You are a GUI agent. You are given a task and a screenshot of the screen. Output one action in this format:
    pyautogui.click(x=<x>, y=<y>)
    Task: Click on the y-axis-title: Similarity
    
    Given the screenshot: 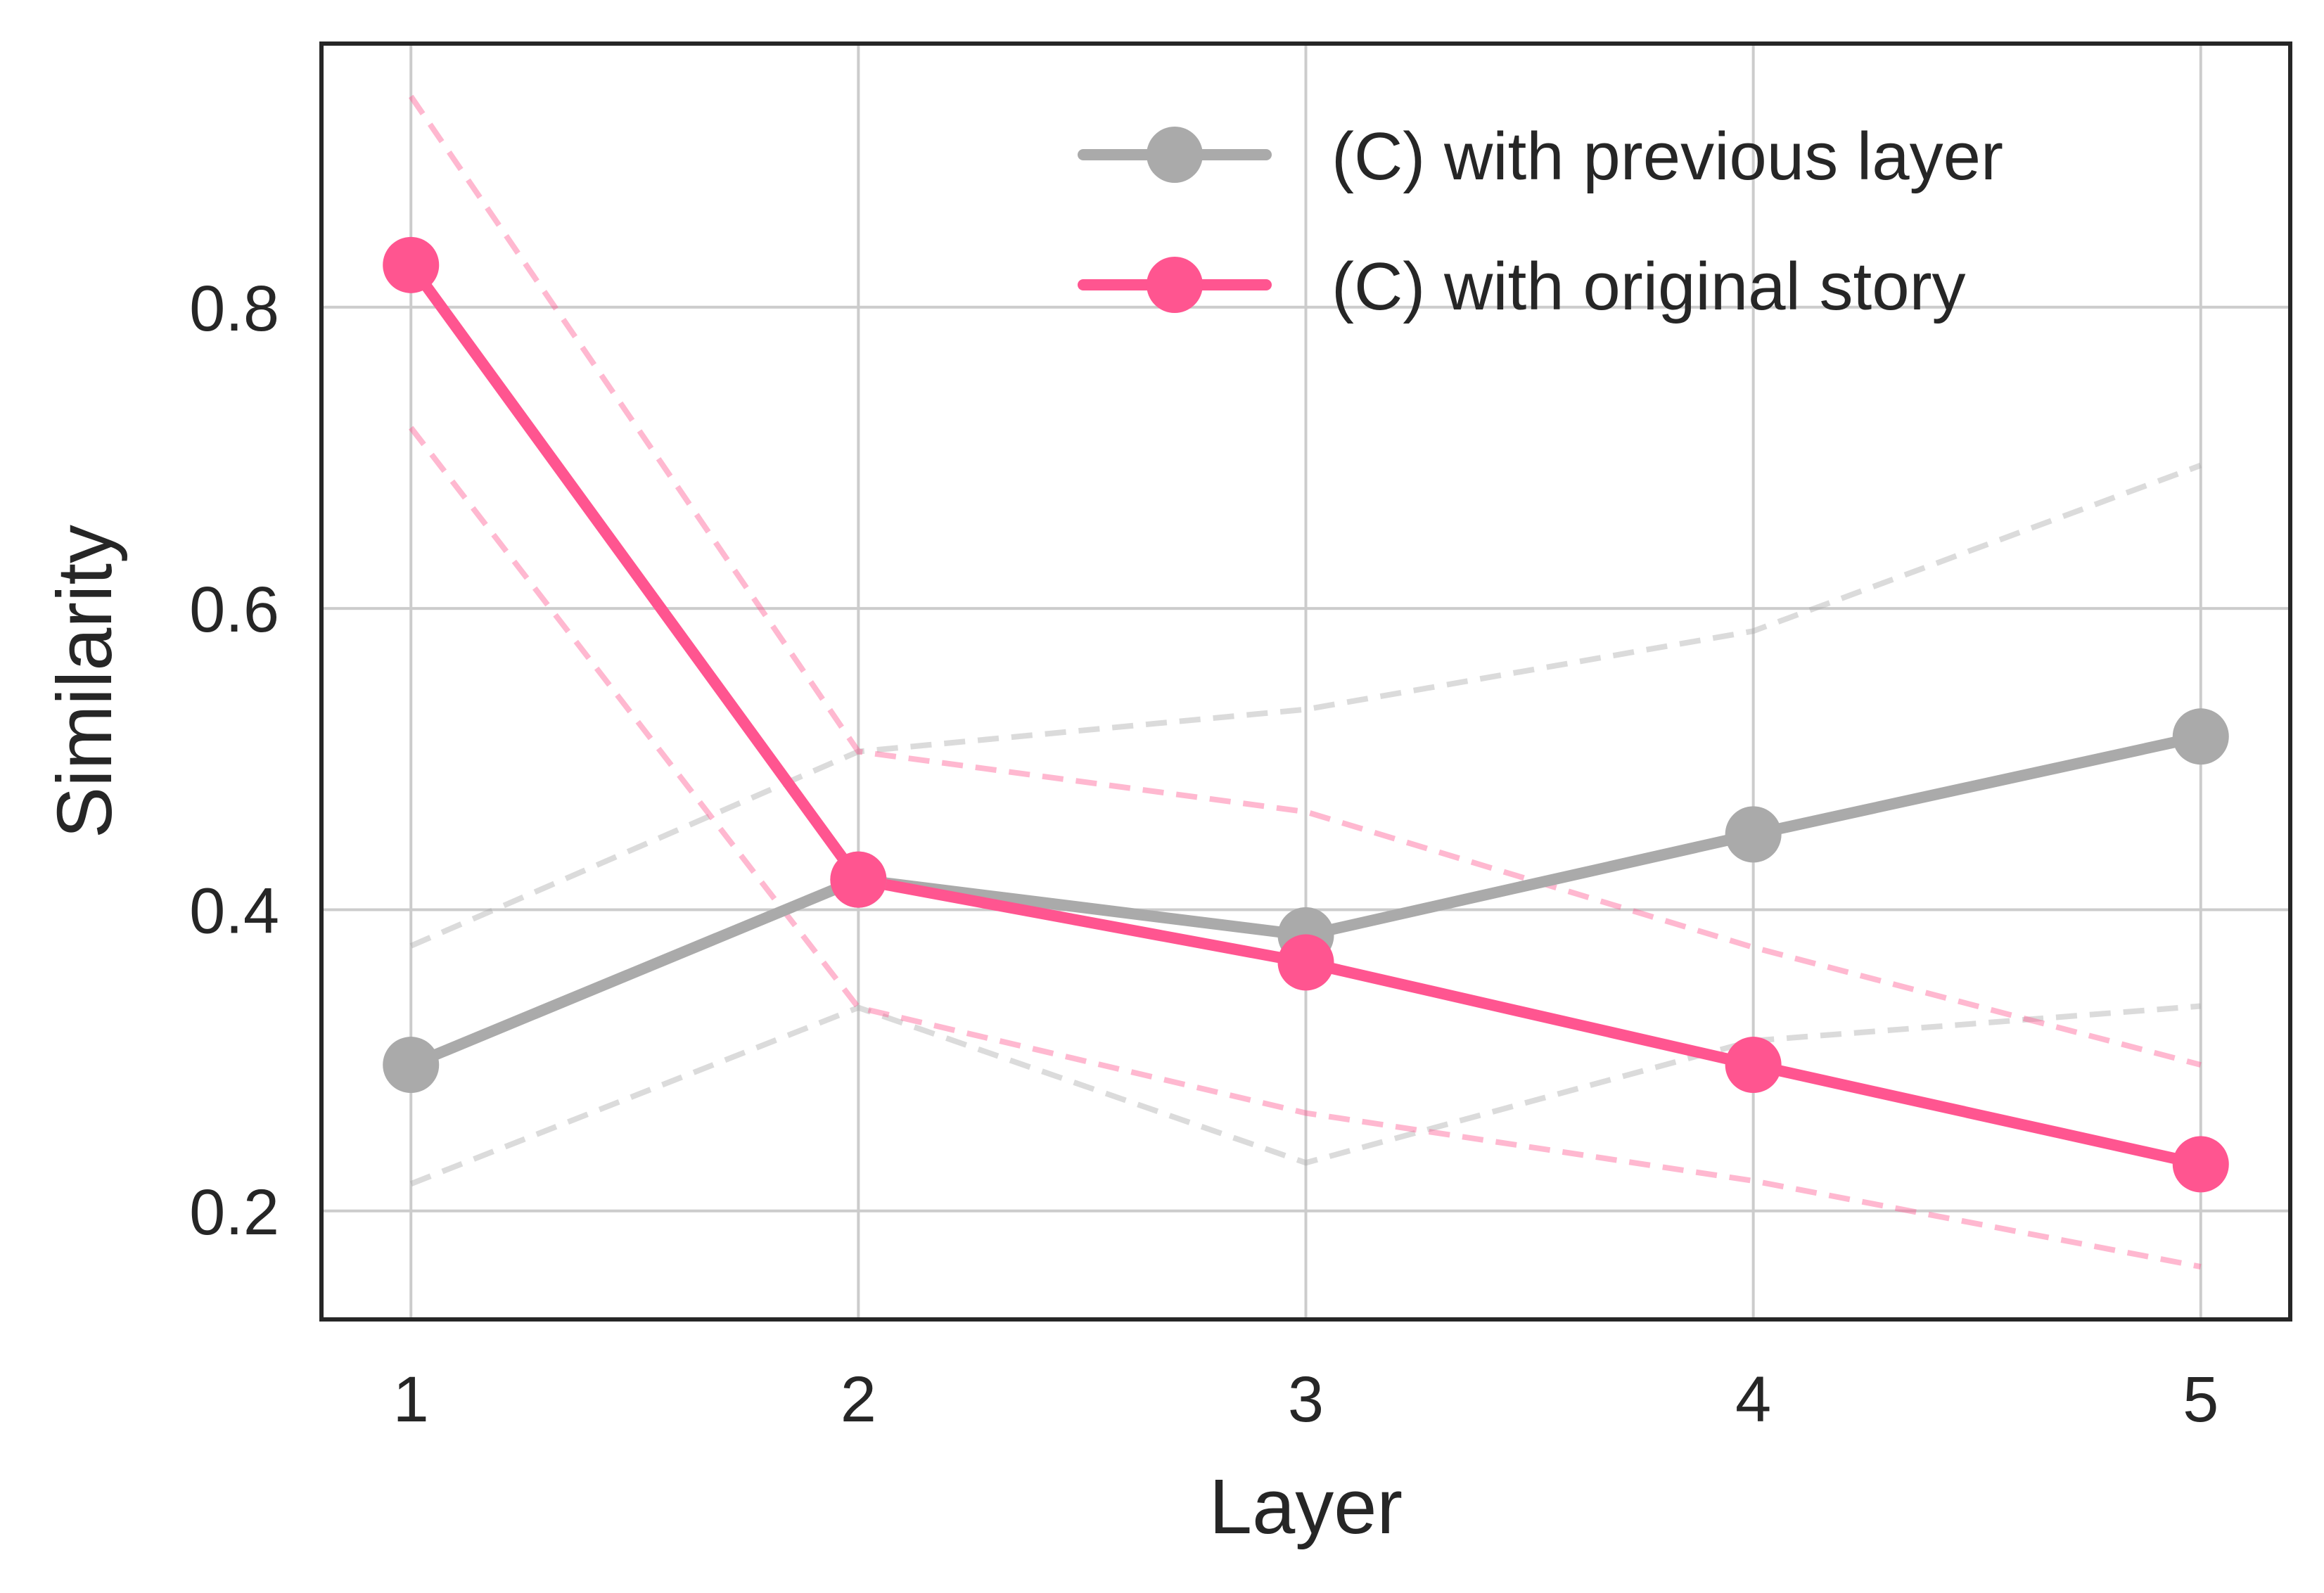 What is the action you would take?
    pyautogui.click(x=85, y=681)
    